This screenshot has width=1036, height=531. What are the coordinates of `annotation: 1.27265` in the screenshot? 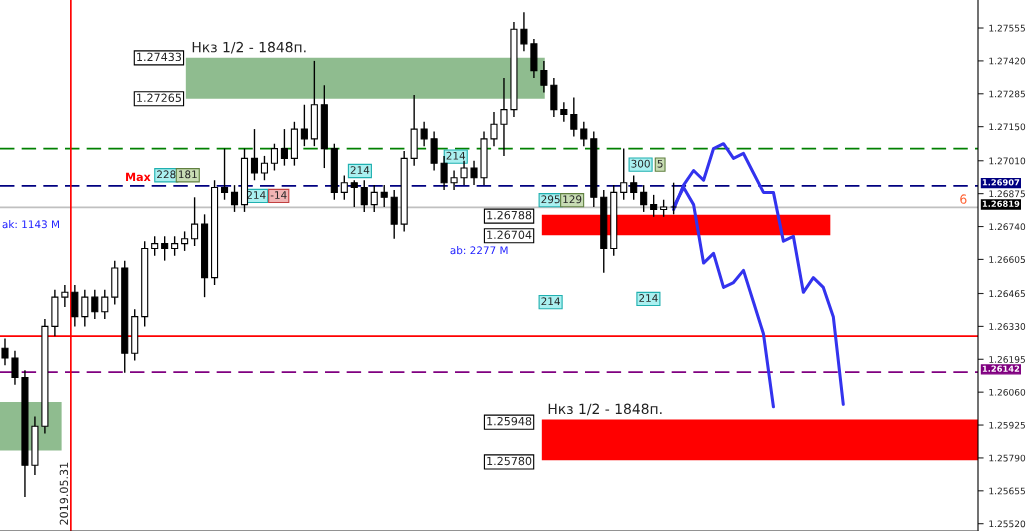 It's located at (159, 97).